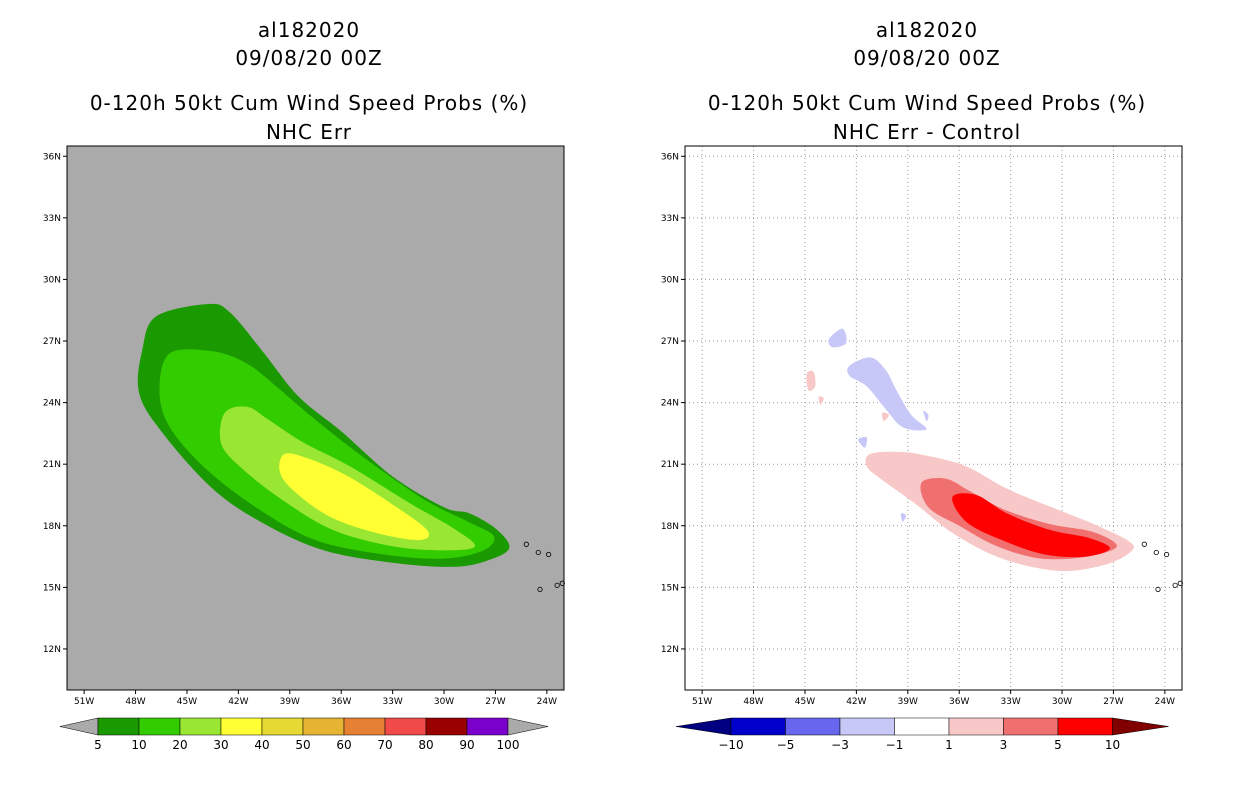 The height and width of the screenshot is (800, 1236). Describe the element at coordinates (786, 745) in the screenshot. I see `colorbar-label: −5` at that location.